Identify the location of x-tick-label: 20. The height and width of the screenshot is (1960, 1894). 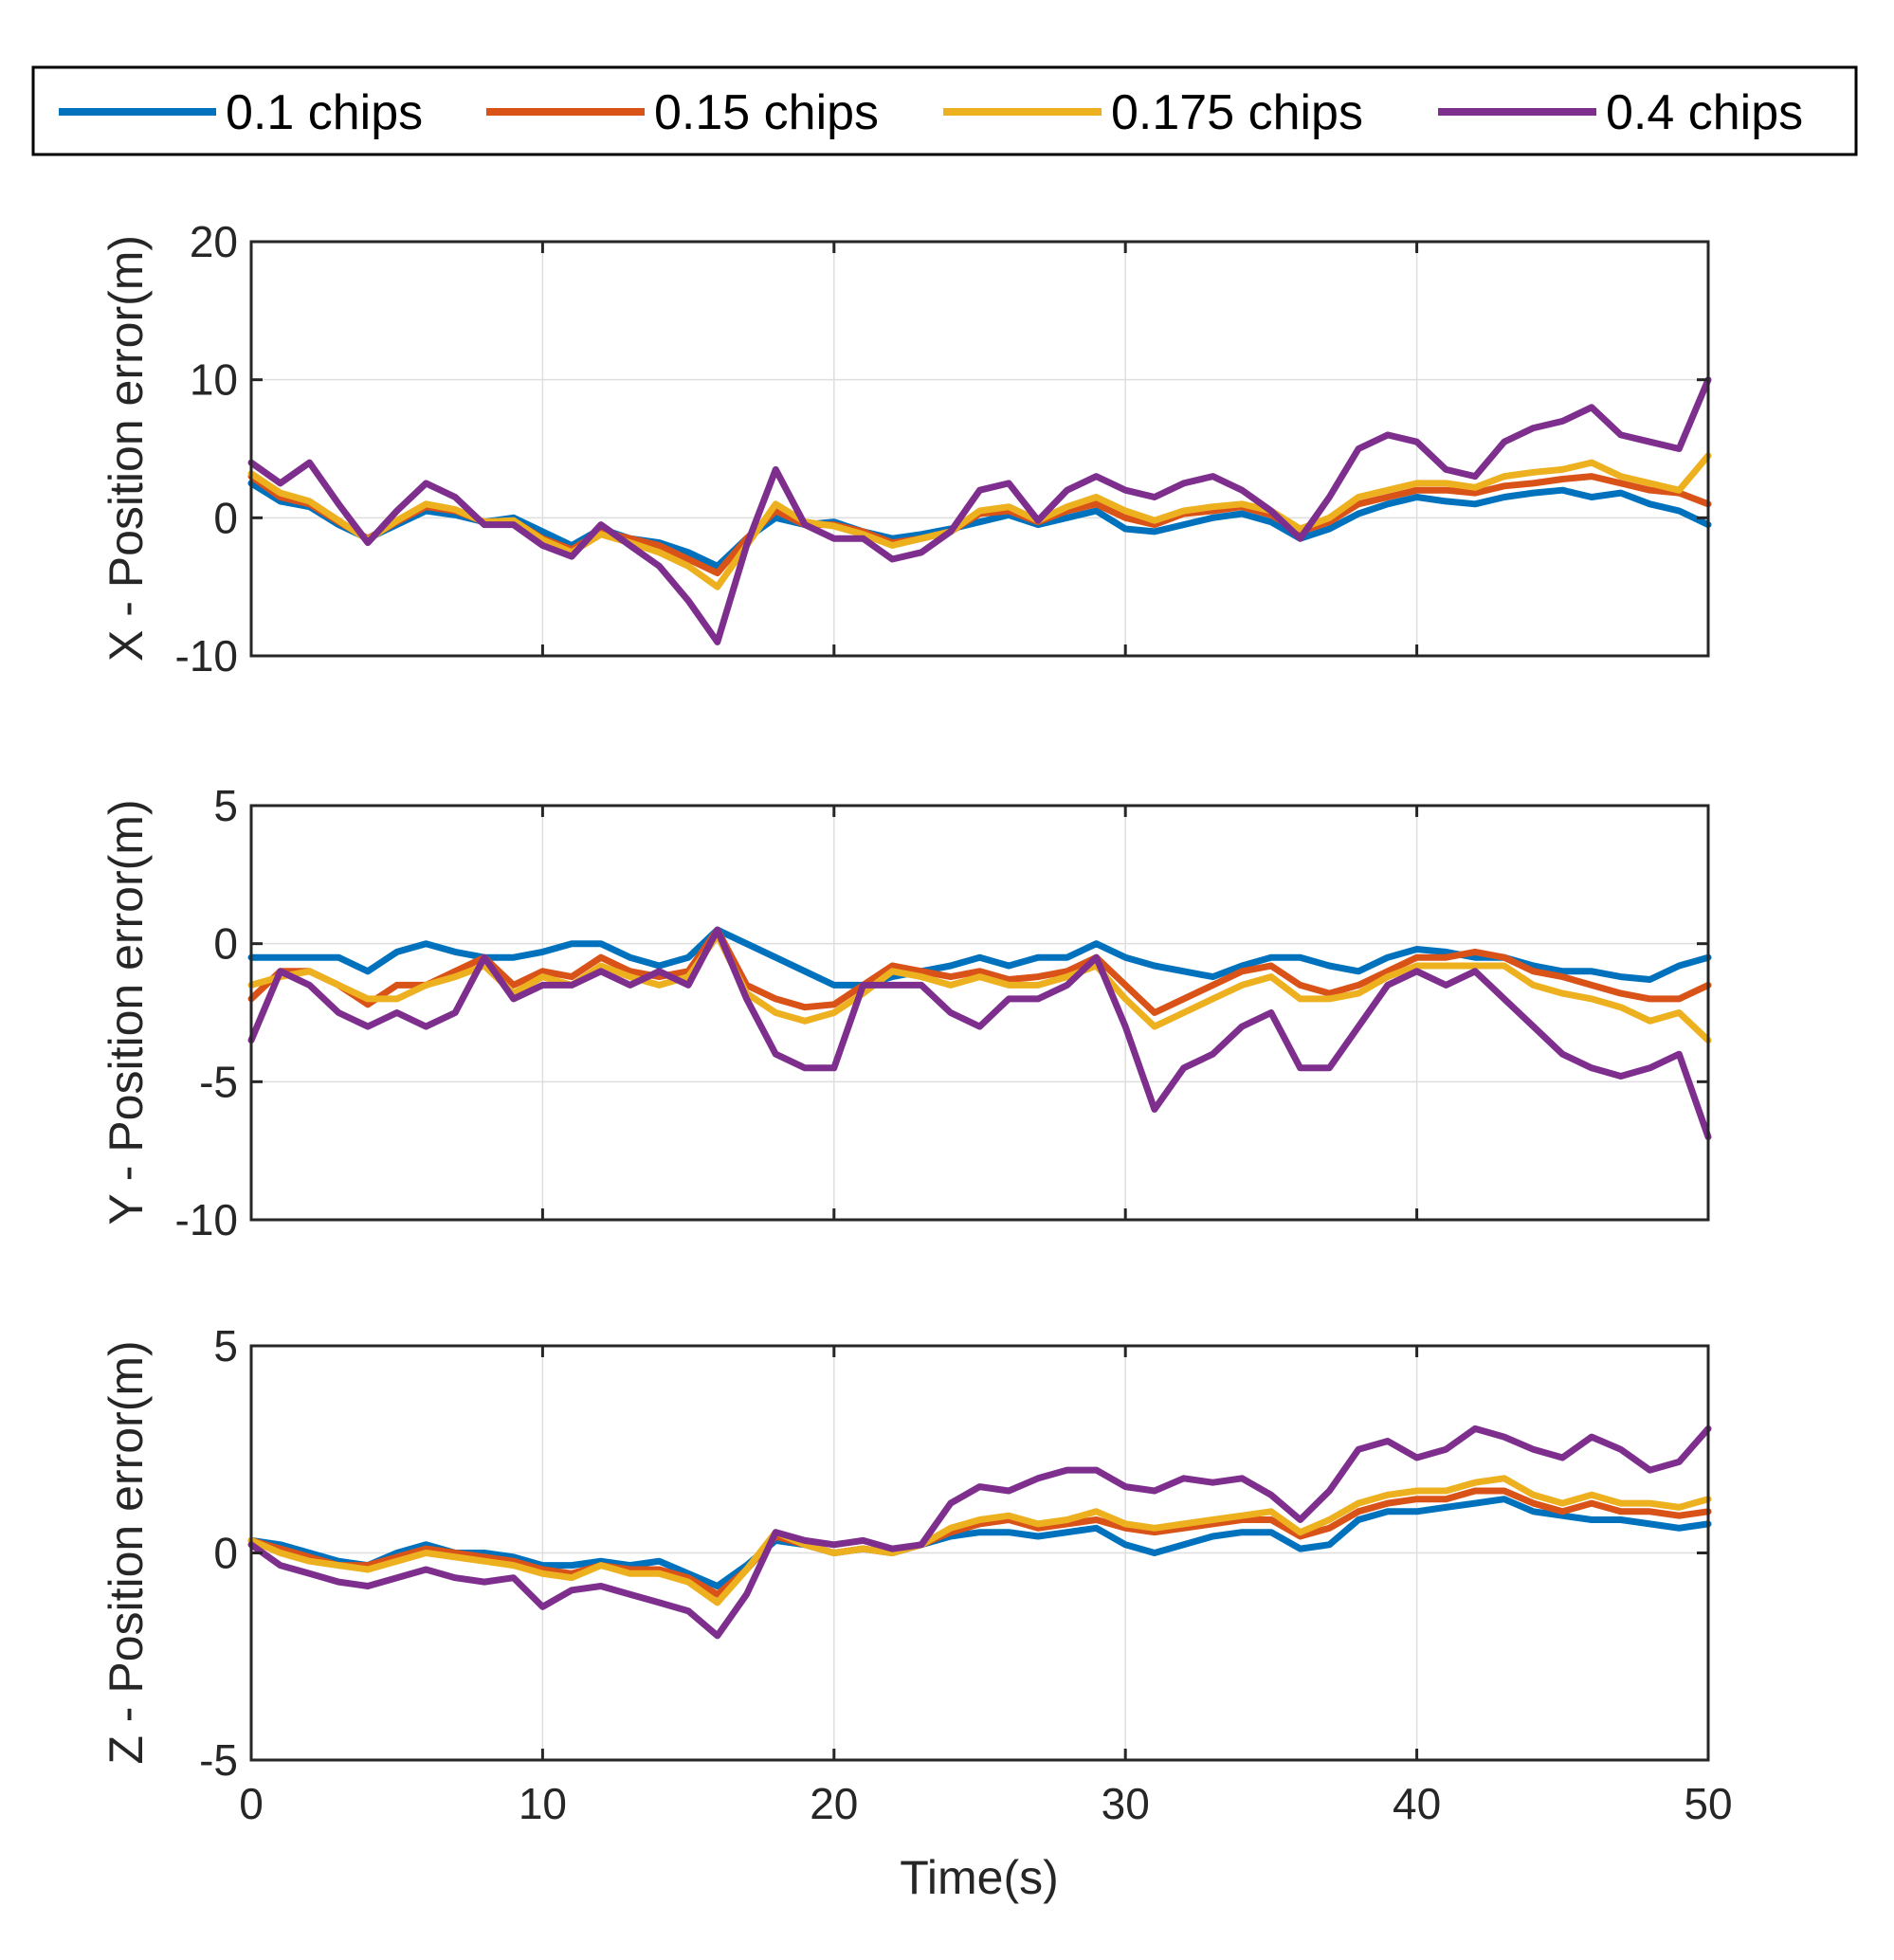
(834, 1803).